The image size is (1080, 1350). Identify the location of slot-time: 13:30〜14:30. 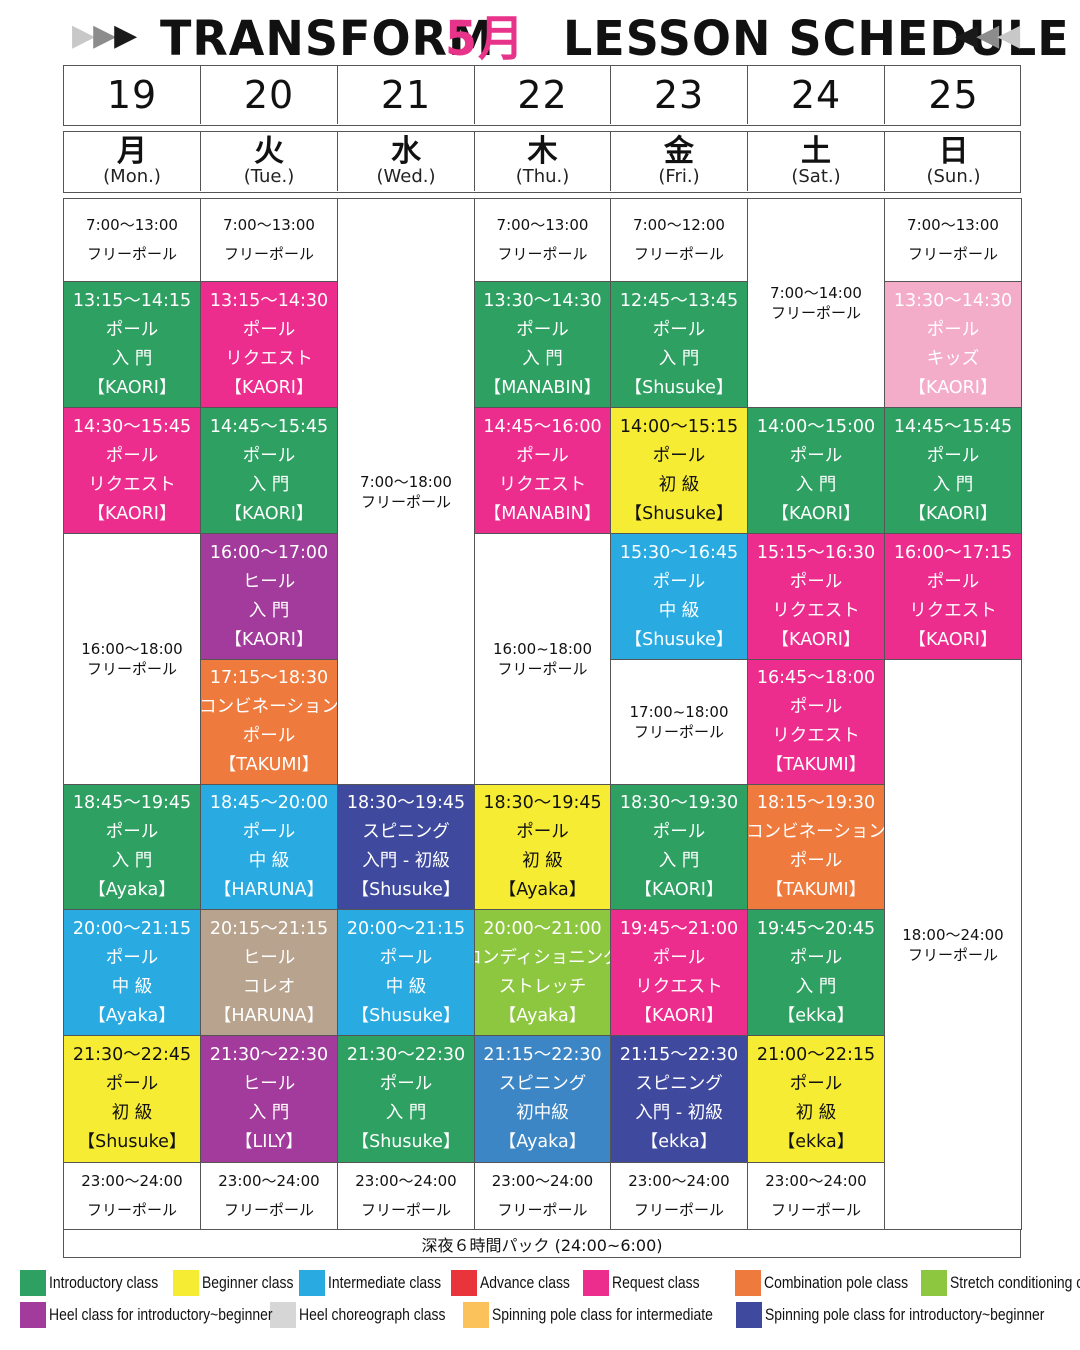
(953, 300).